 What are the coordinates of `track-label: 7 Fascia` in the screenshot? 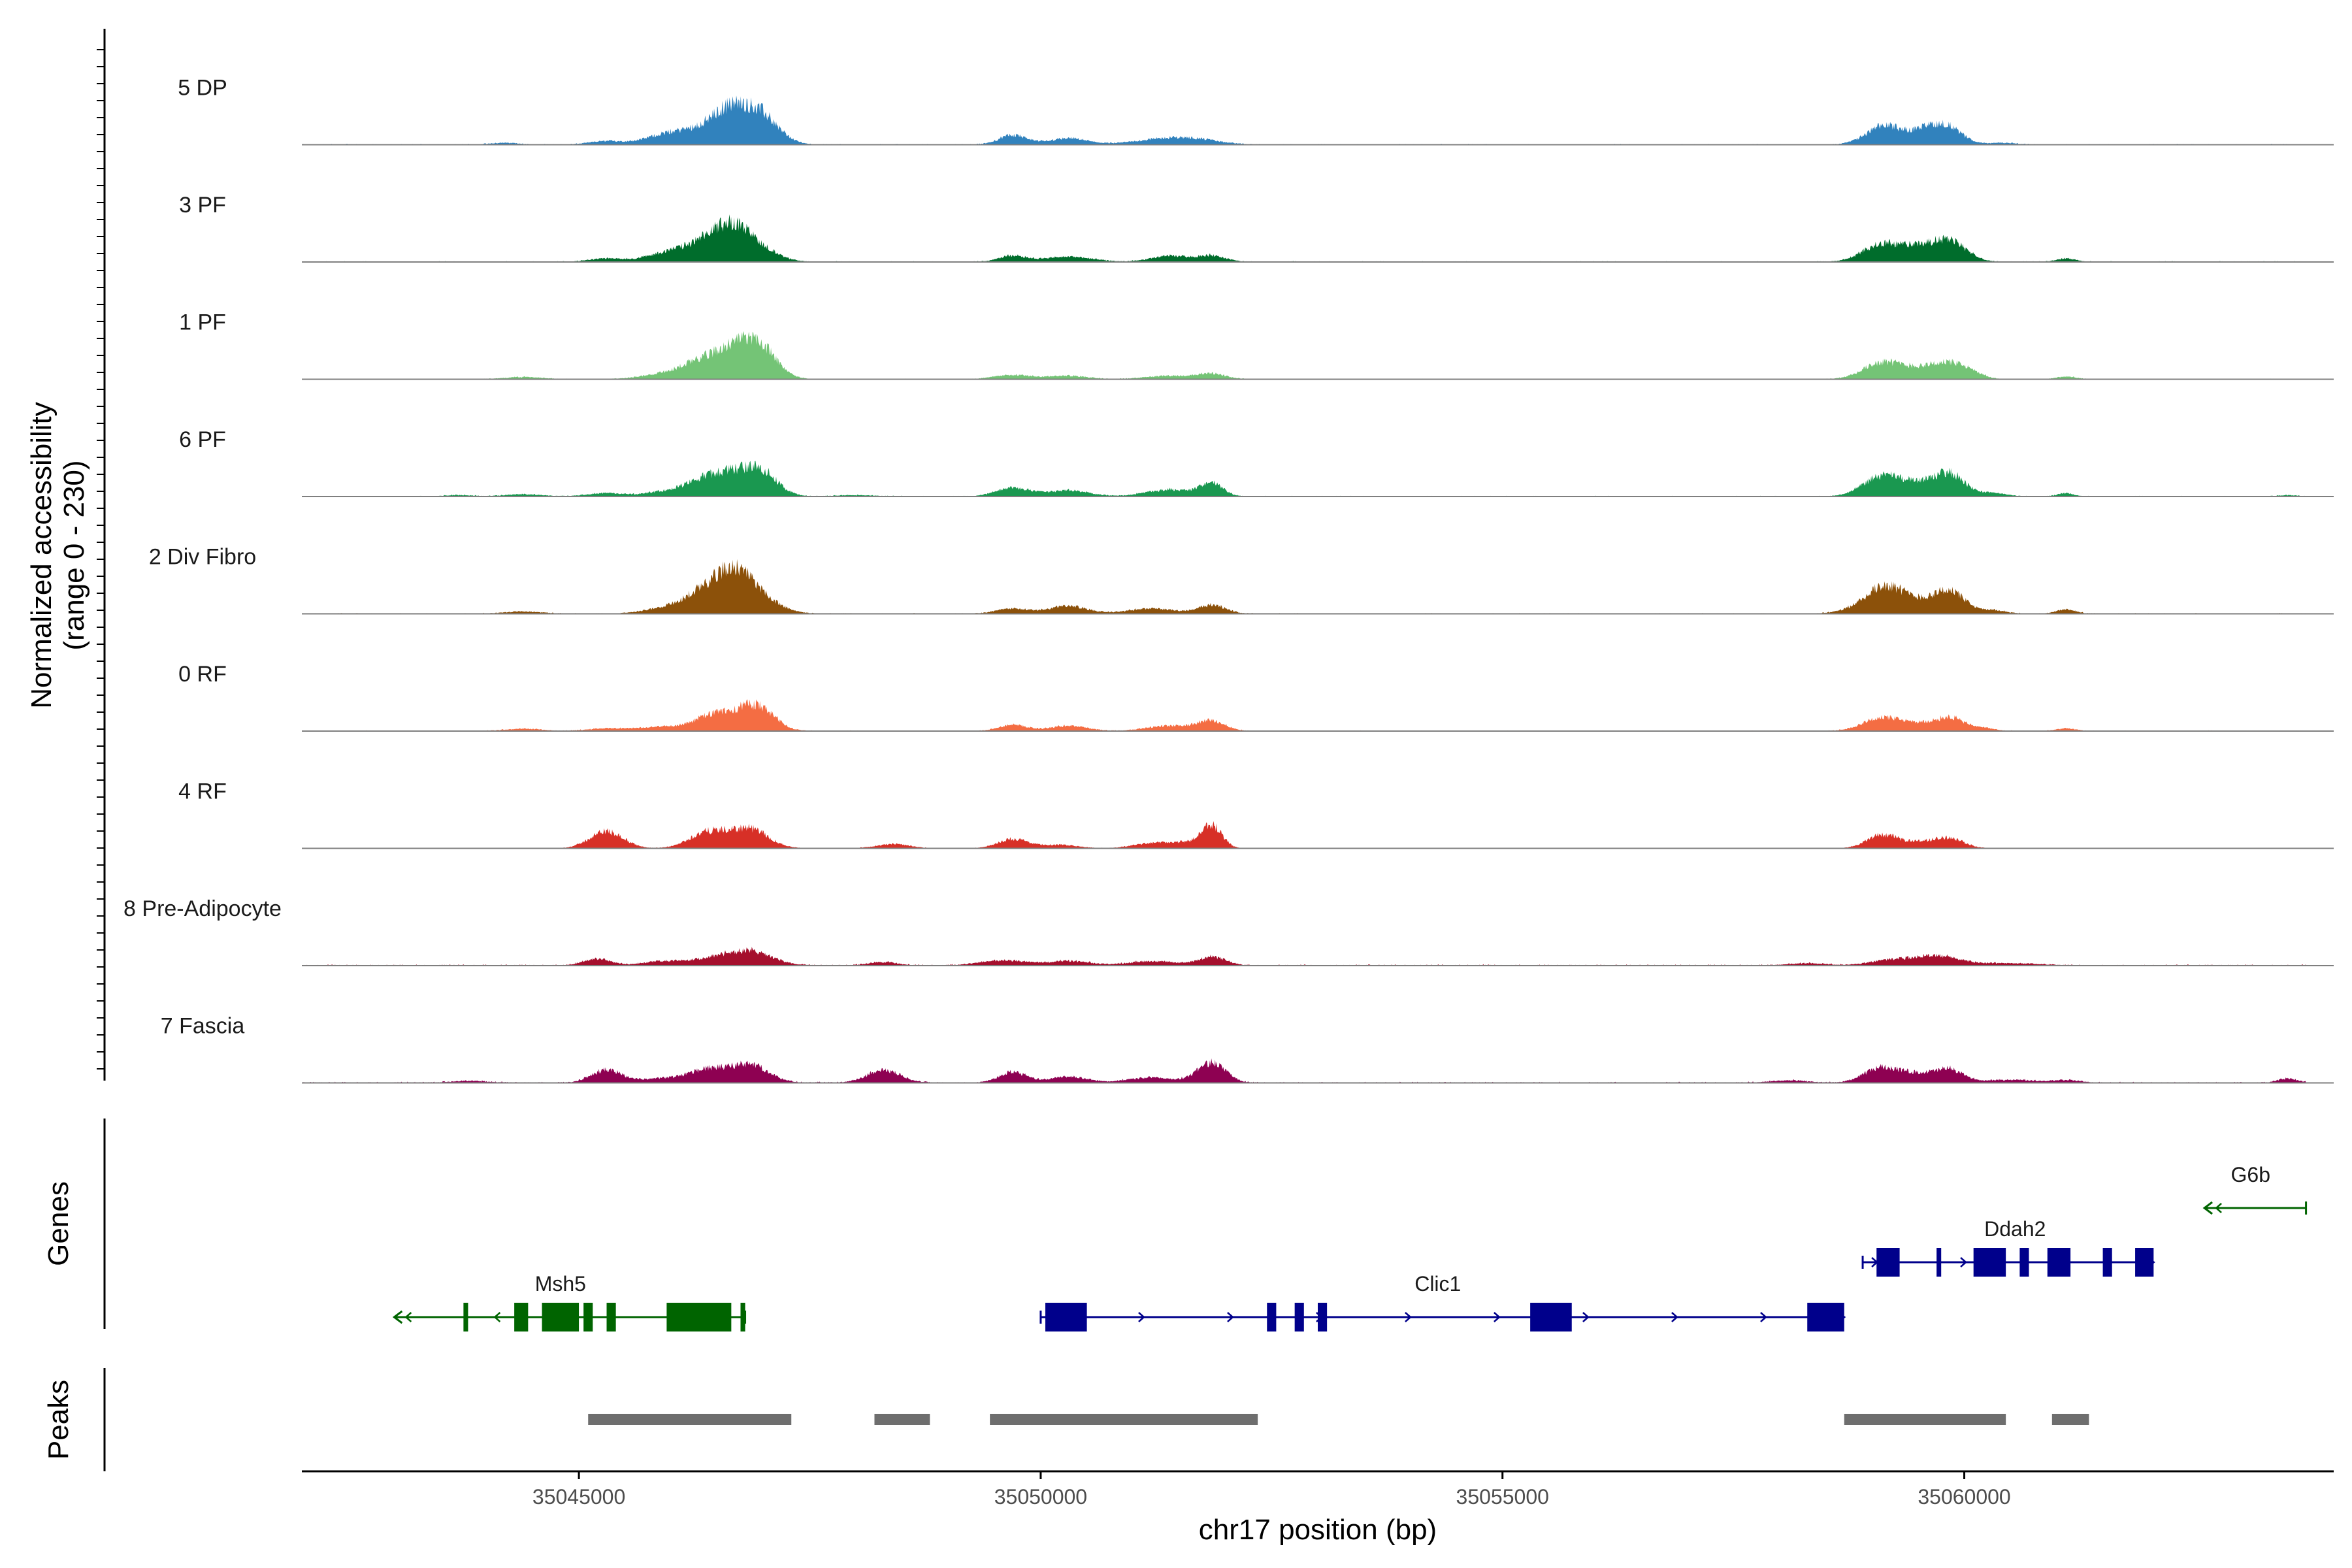 It's located at (203, 1026).